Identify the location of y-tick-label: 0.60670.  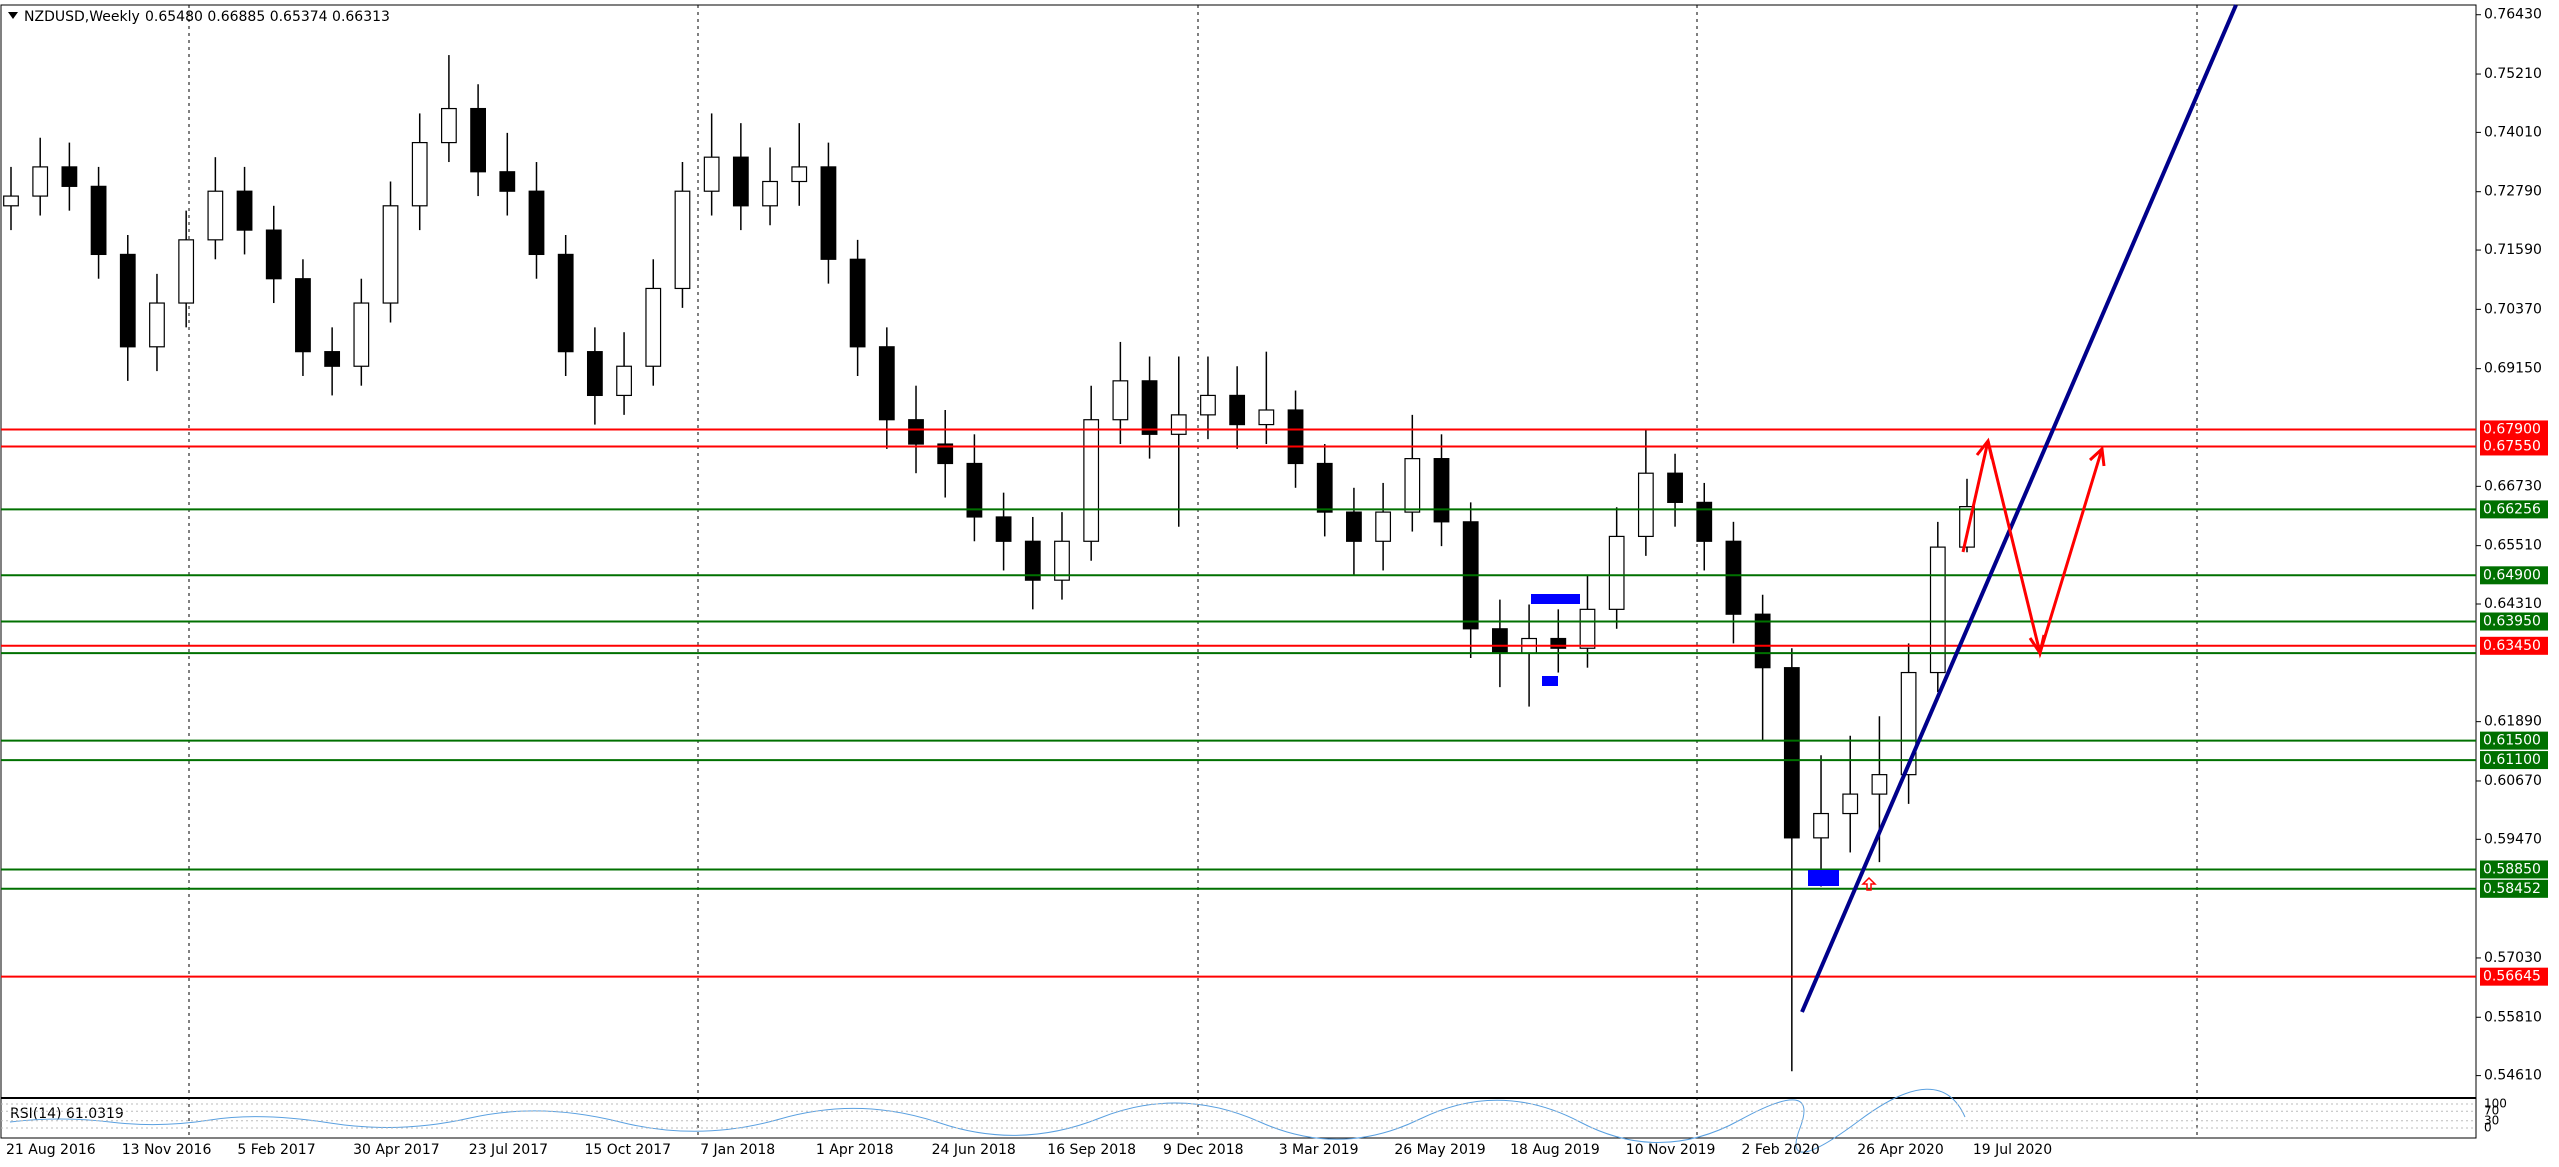
(2513, 781).